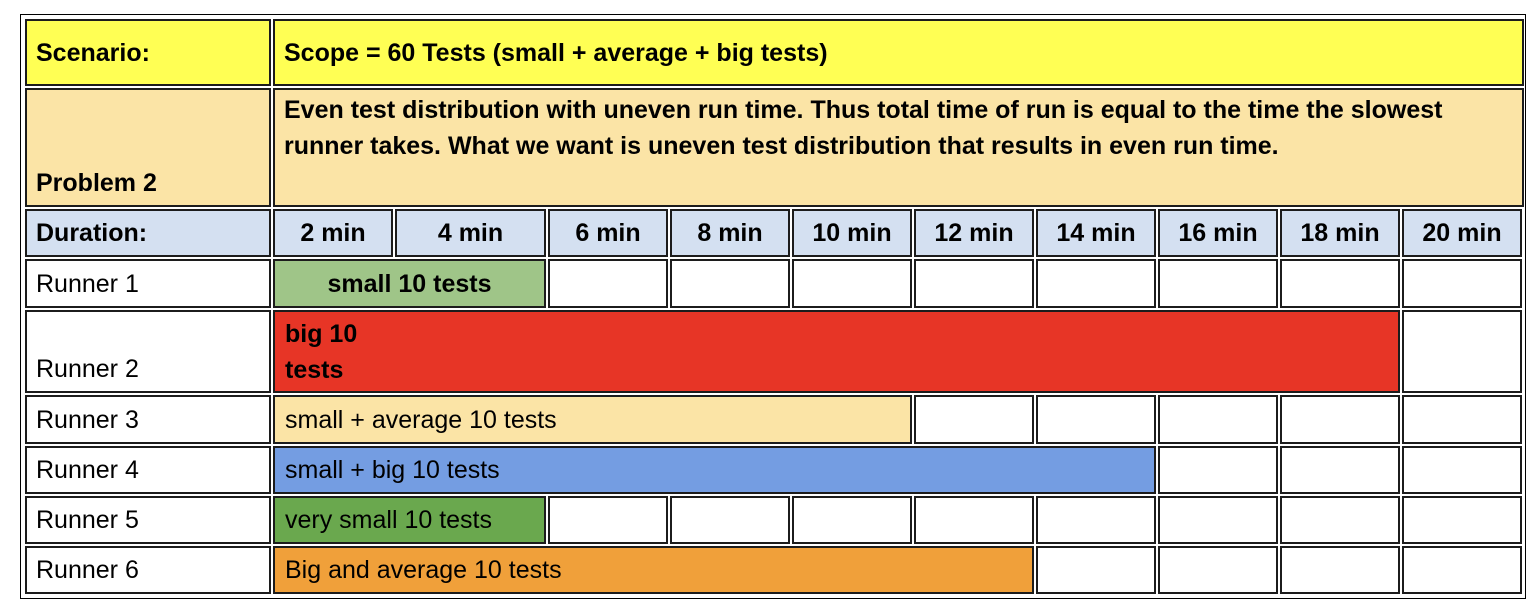 Image resolution: width=1536 pixels, height=609 pixels. I want to click on runner-bar: small 10 tests, so click(409, 283).